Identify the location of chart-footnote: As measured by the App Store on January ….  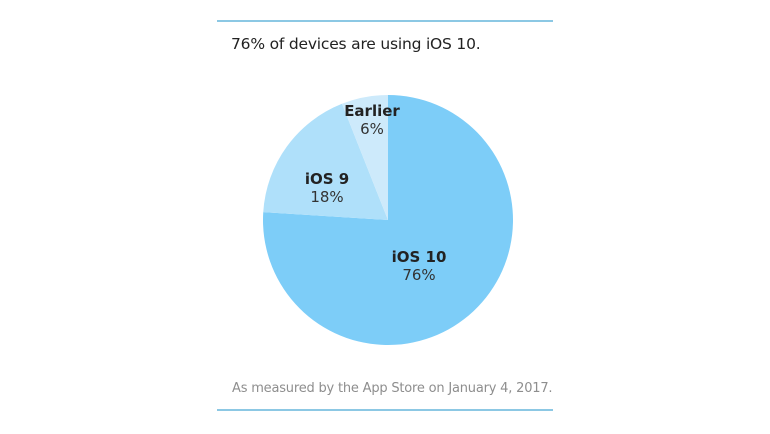
(392, 388).